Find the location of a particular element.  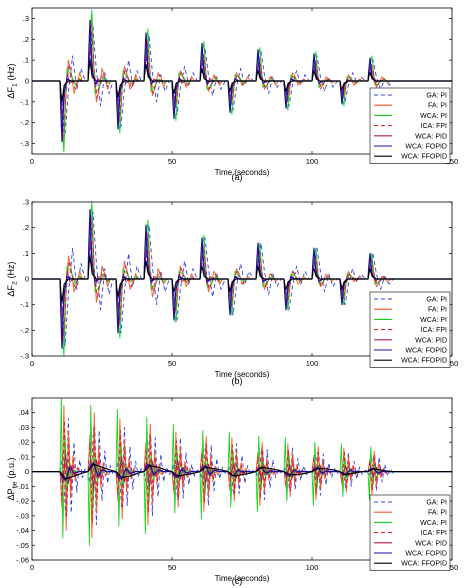

y-tick-label: -.02 is located at coordinates (22, 501).